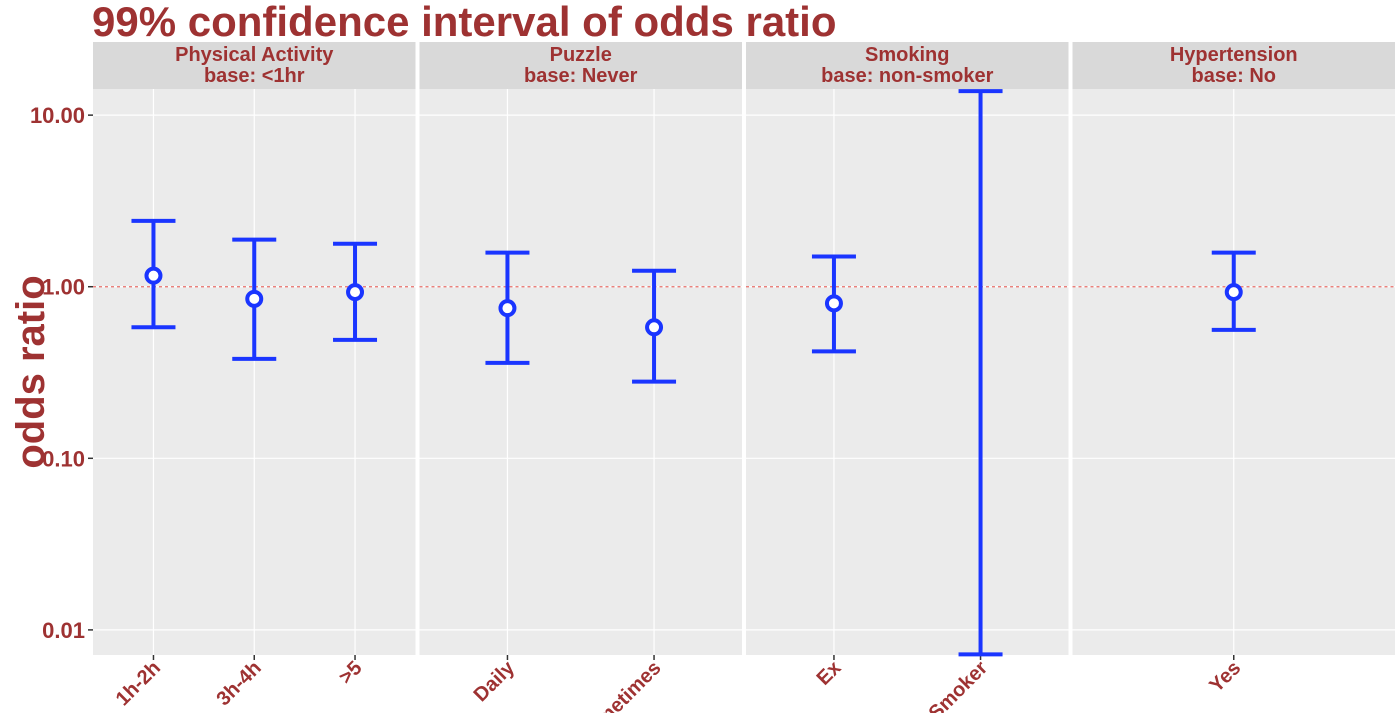 The width and height of the screenshot is (1400, 713). What do you see at coordinates (907, 76) in the screenshot?
I see `strip-label: base: non-smoker` at bounding box center [907, 76].